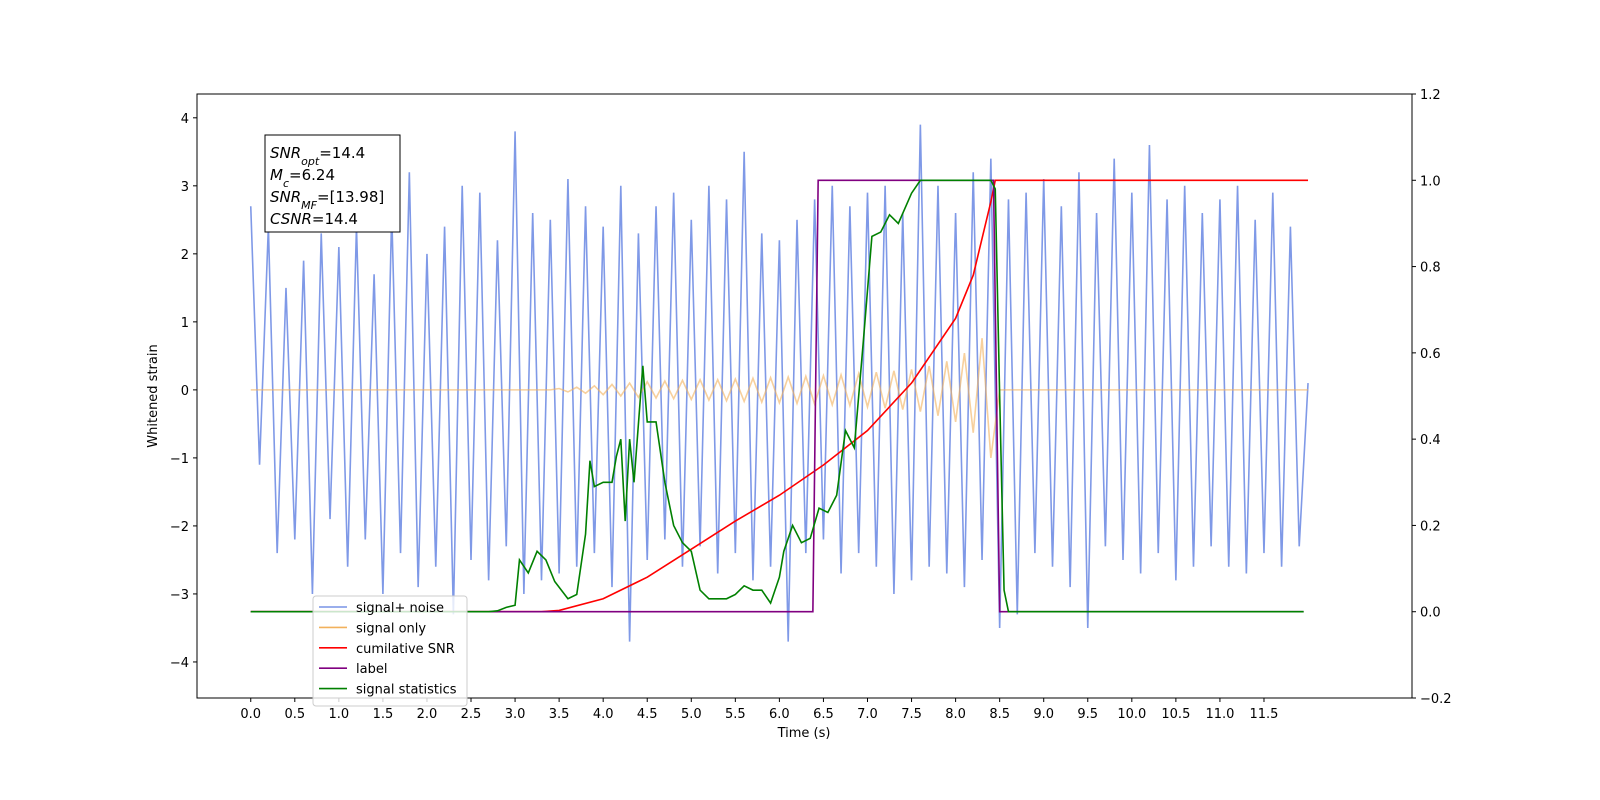  What do you see at coordinates (427, 714) in the screenshot?
I see `x-tick-label: 2.0` at bounding box center [427, 714].